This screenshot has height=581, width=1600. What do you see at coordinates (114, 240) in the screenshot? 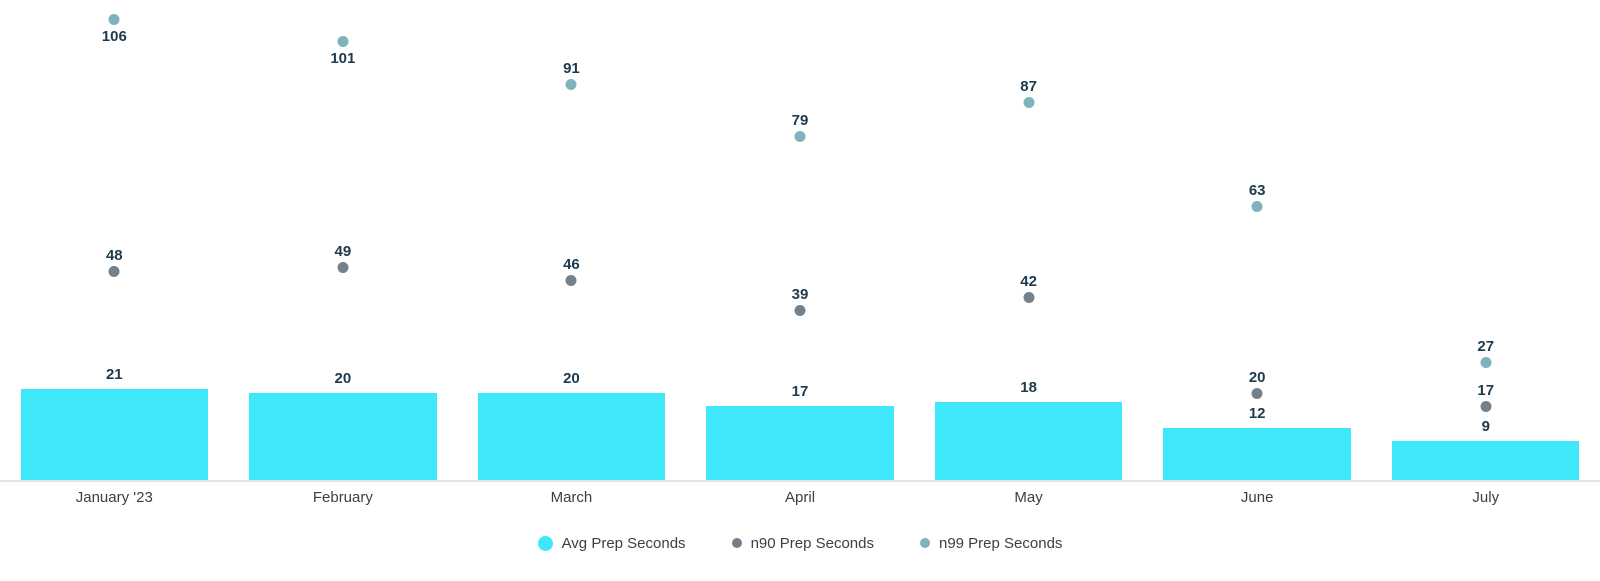
I see `chart-column-january-23: 21 48 106` at bounding box center [114, 240].